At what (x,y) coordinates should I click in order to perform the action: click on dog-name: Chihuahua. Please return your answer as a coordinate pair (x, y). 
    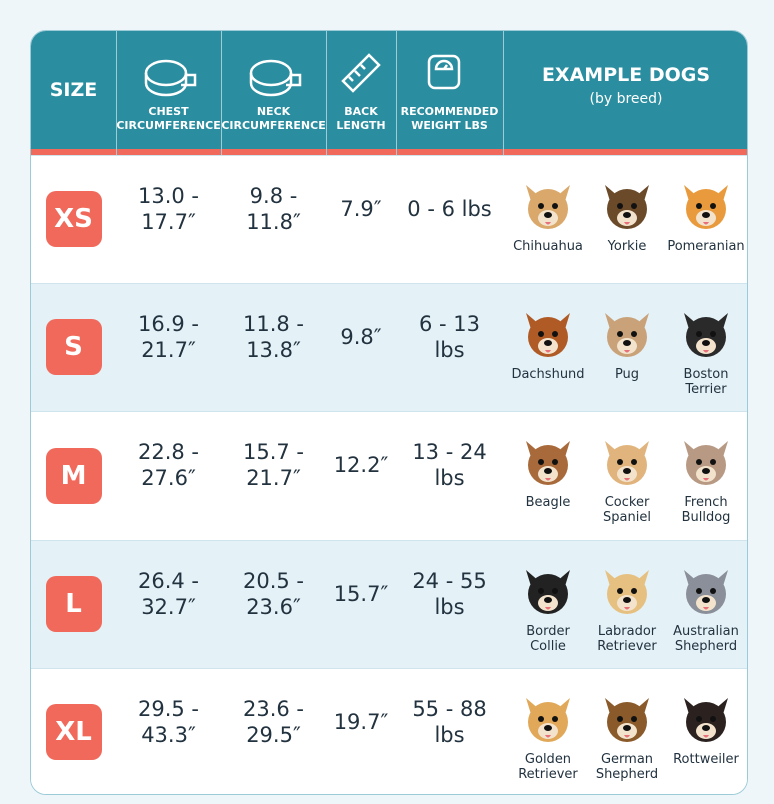
    Looking at the image, I should click on (548, 246).